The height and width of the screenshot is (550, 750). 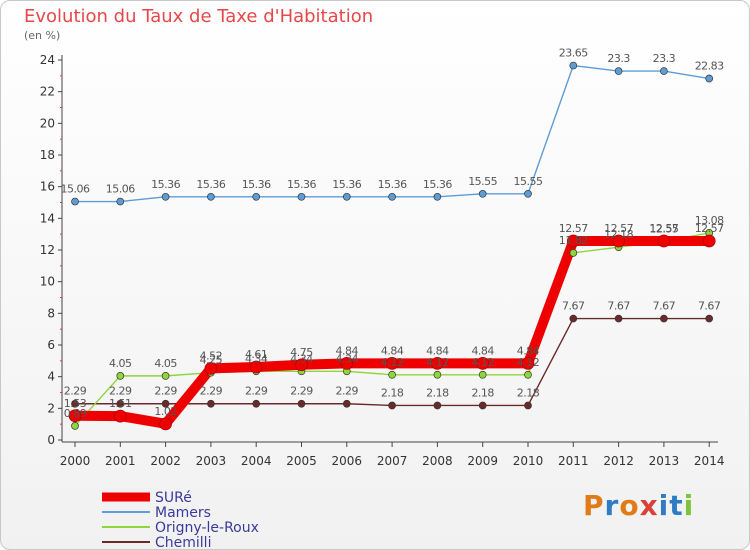 I want to click on legend-label: Origny-le-Roux, so click(x=207, y=528).